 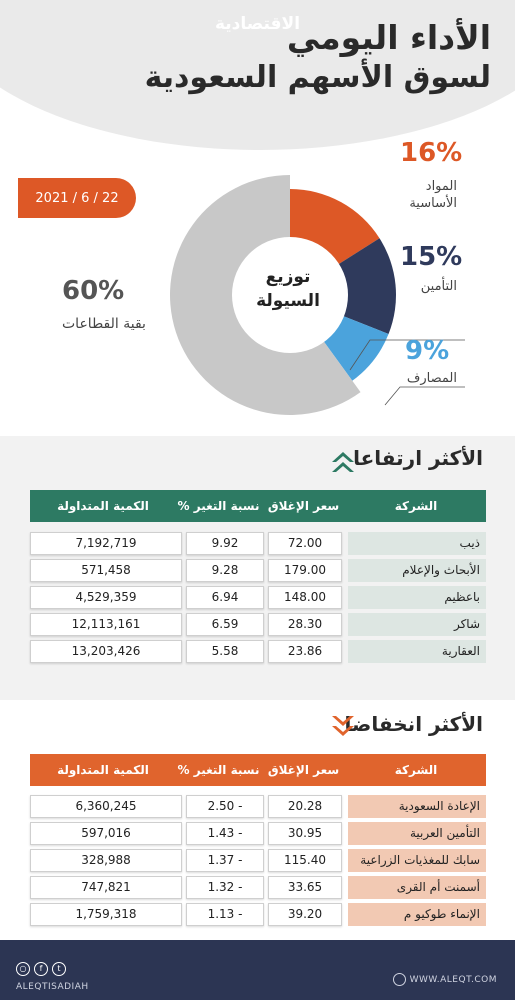 What do you see at coordinates (305, 624) in the screenshot?
I see `close-cell: 28.30` at bounding box center [305, 624].